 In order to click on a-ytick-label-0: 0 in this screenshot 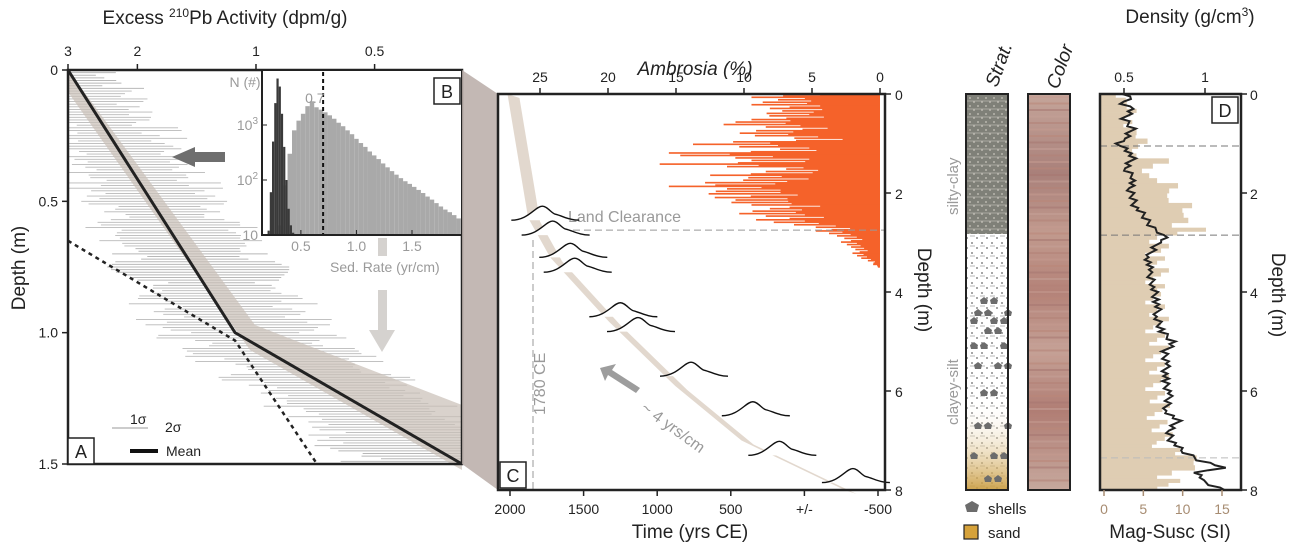, I will do `click(54, 70)`.